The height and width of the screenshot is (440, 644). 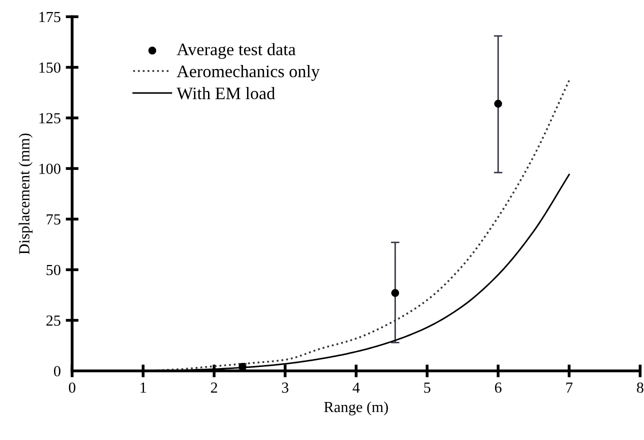 I want to click on y-axis-title: Displacement (mm), so click(x=25, y=194).